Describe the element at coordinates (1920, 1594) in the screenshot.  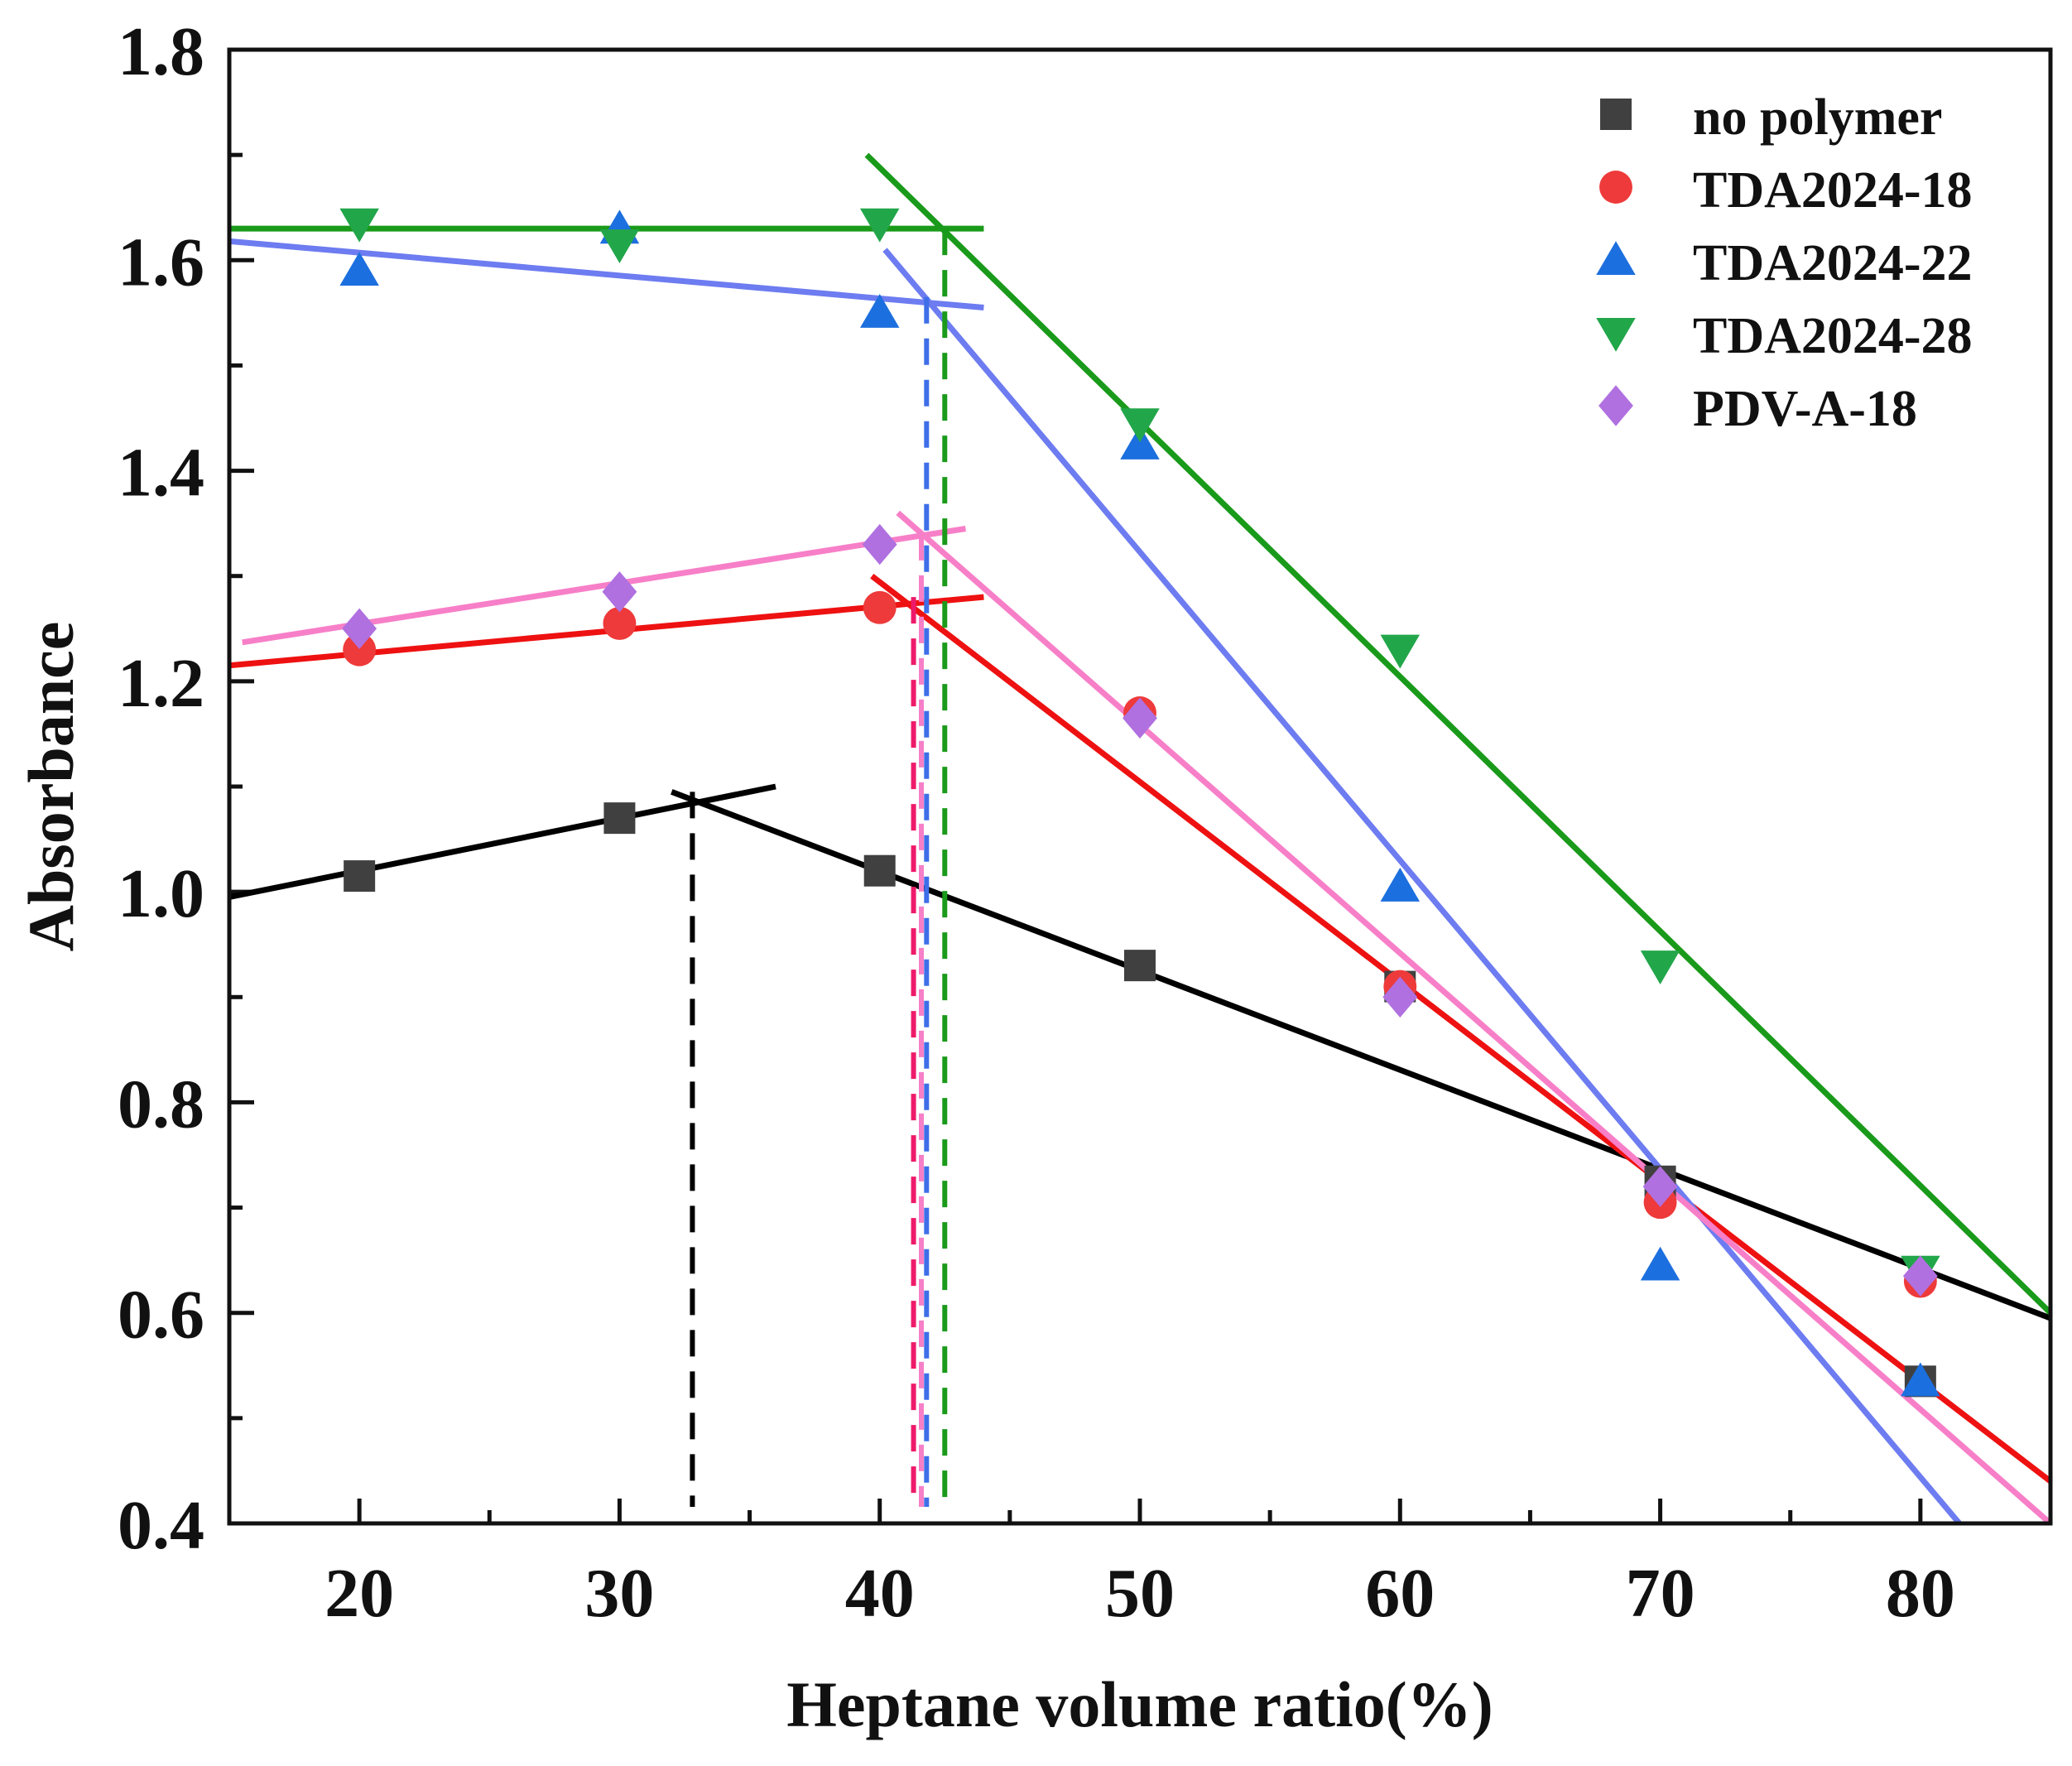
I see `x-tick-label: 80` at that location.